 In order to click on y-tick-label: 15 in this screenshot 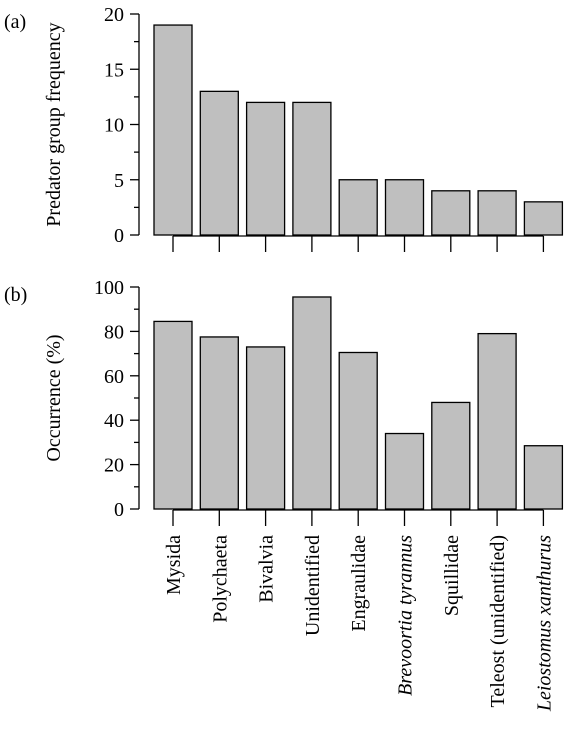, I will do `click(114, 70)`.